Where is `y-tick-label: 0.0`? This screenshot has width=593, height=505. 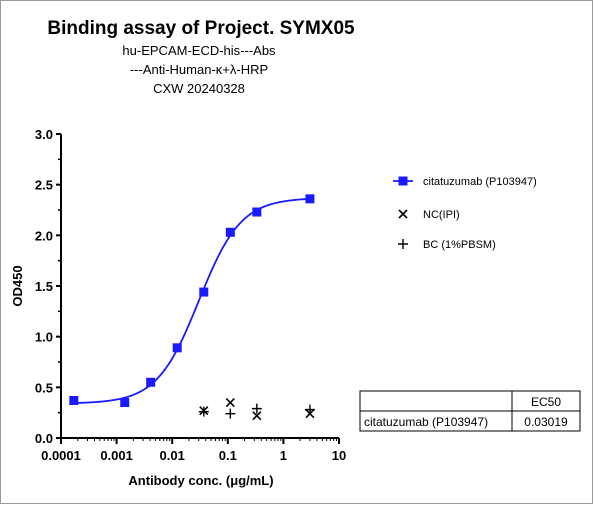 y-tick-label: 0.0 is located at coordinates (44, 438).